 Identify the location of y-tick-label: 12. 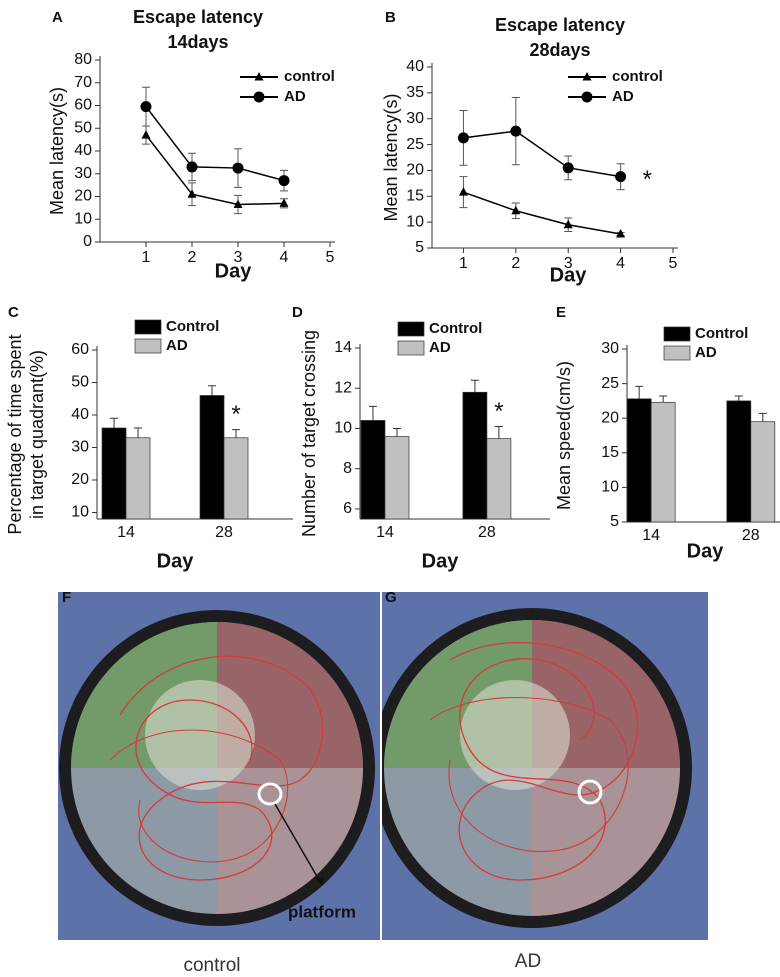
(343, 387).